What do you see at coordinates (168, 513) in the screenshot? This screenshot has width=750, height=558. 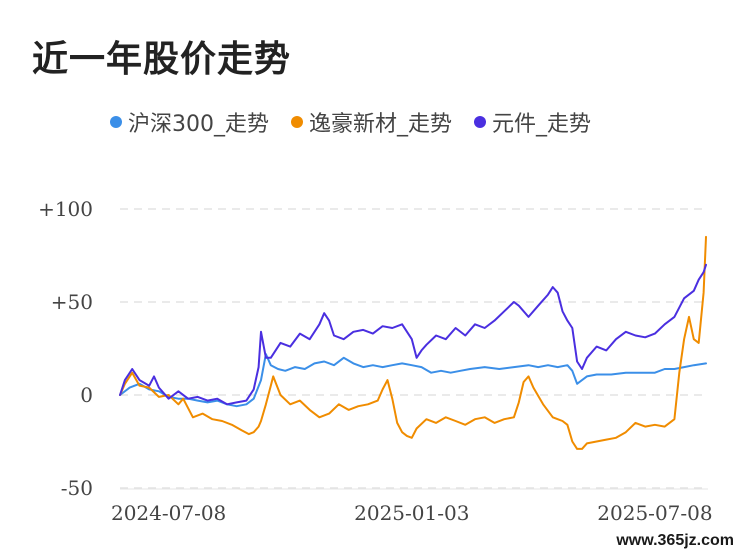 I see `x-tick-label: 2024-07-08` at bounding box center [168, 513].